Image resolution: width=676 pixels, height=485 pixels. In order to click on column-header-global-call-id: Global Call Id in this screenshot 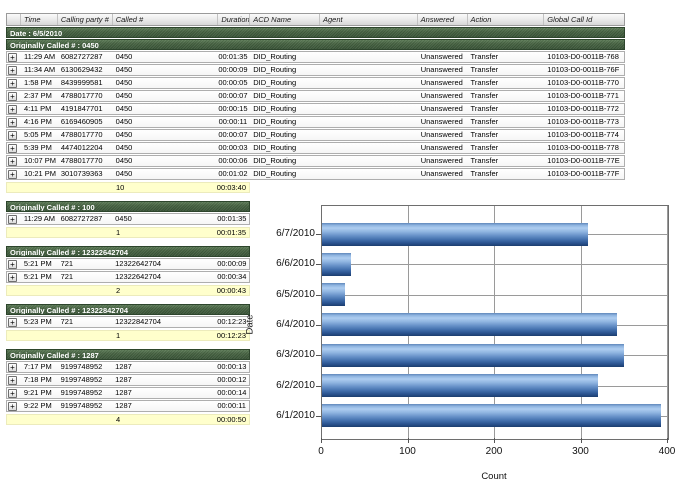, I will do `click(570, 19)`.